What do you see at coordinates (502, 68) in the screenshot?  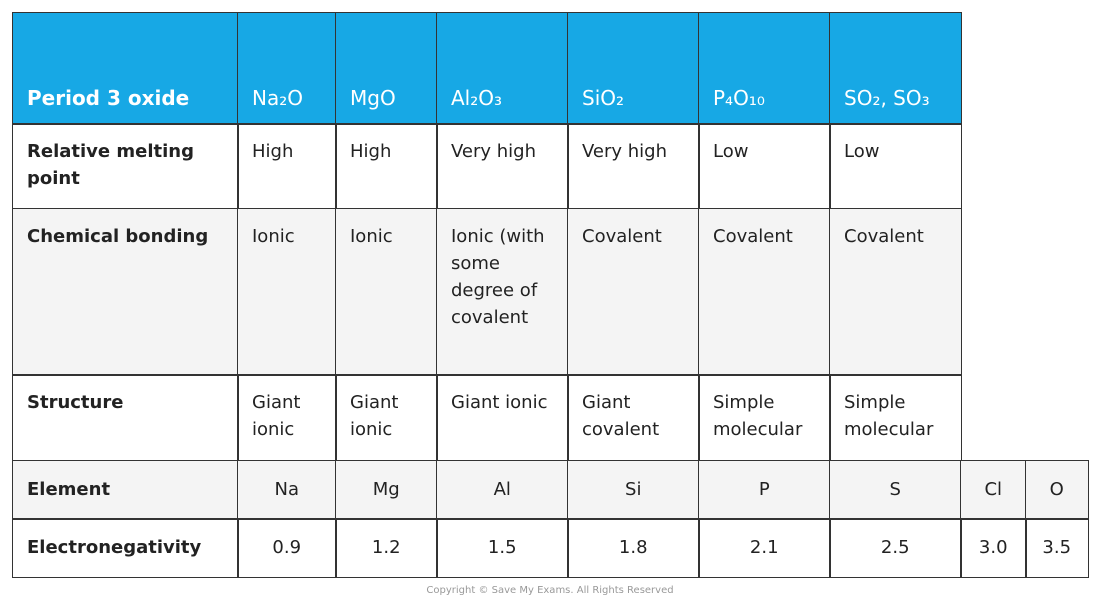 I see `header-cell: Al₂O₃` at bounding box center [502, 68].